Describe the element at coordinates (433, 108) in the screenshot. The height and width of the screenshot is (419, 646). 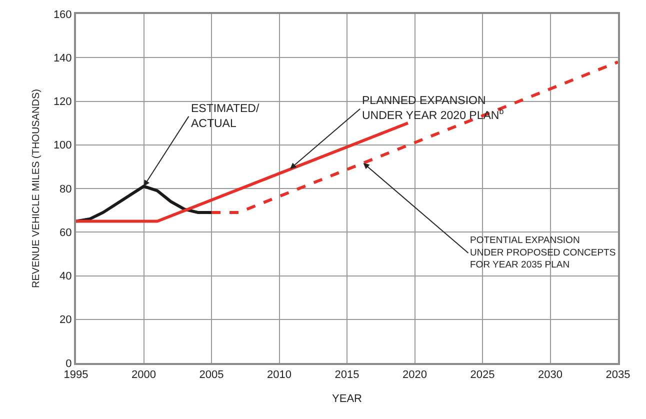
I see `annotation: PLANNED EXPANSION UNDER YEAR 2020 PLAN$^{b}$` at that location.